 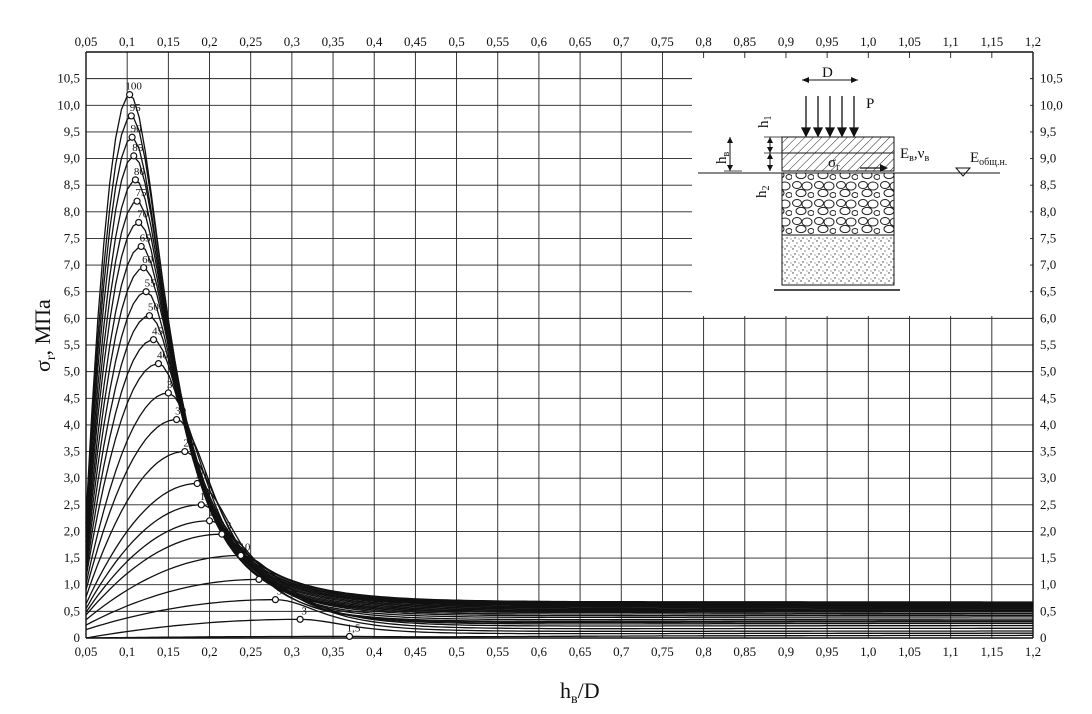 I want to click on x-tick-label-bottom: 0,45, so click(x=415, y=651).